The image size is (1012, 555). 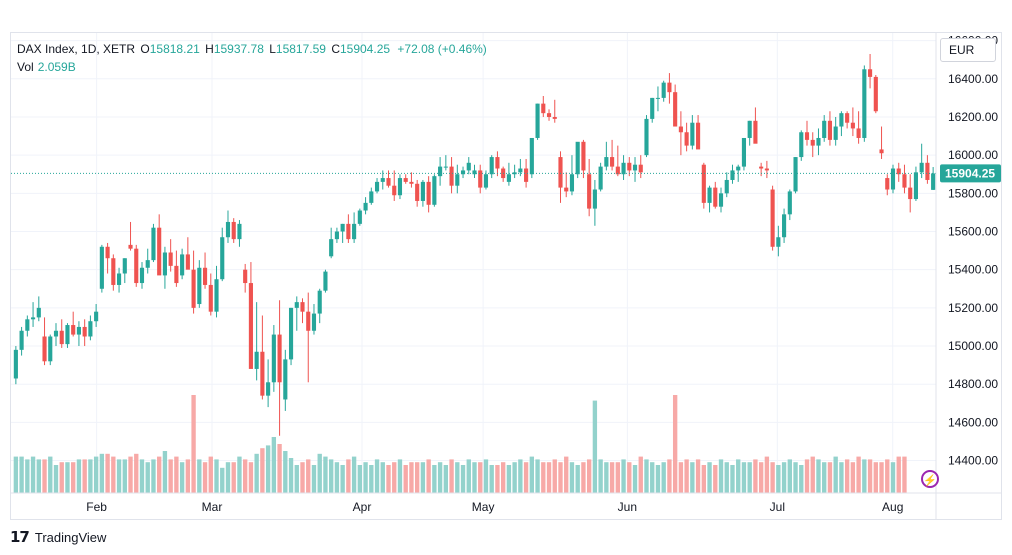 What do you see at coordinates (209, 49) in the screenshot?
I see `high-key: H` at bounding box center [209, 49].